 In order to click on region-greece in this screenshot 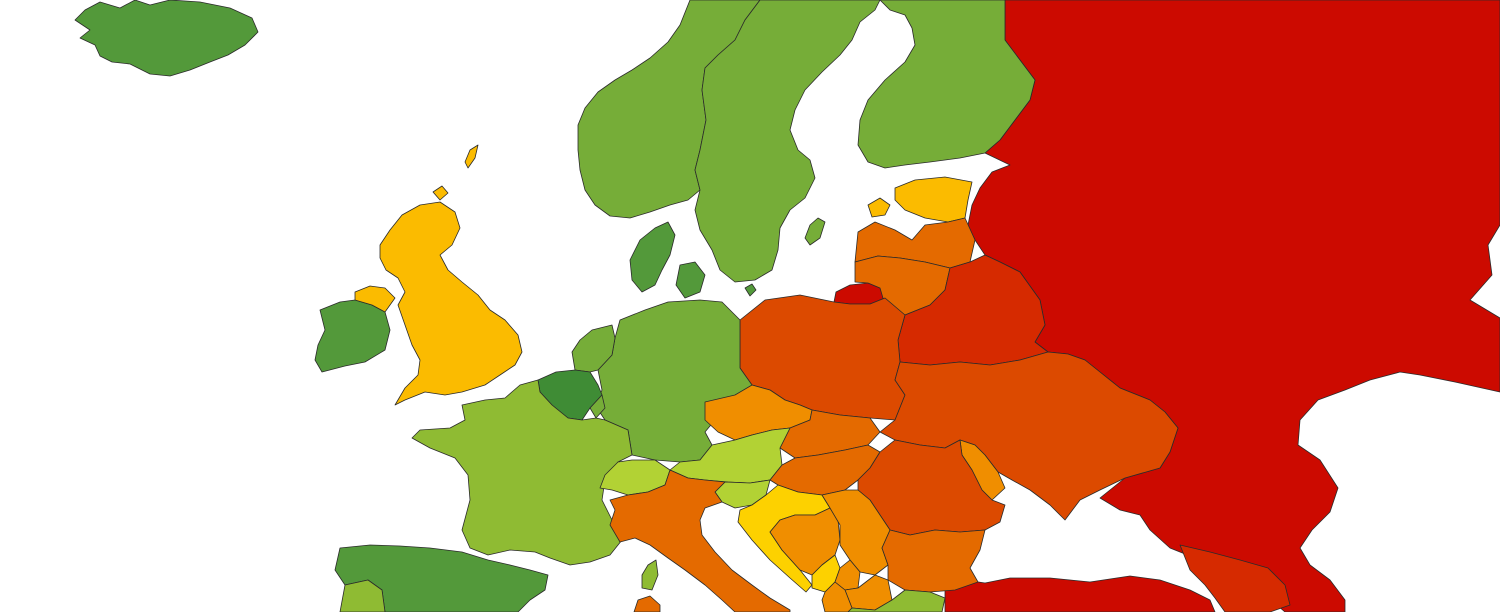, I will do `click(896, 600)`.